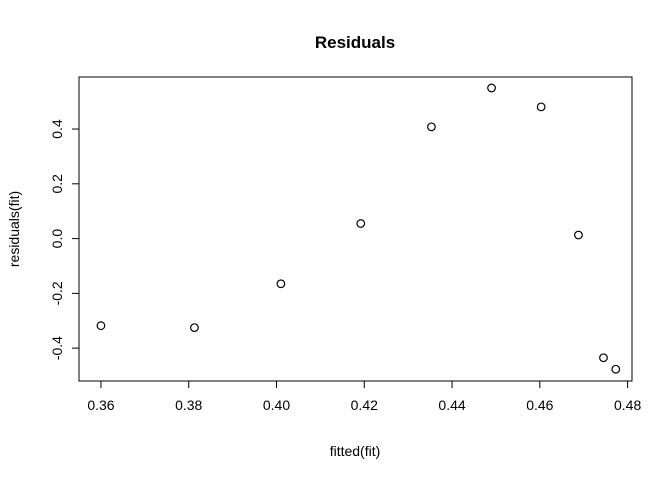 This screenshot has height=480, width=672. What do you see at coordinates (57, 184) in the screenshot?
I see `y-tick-label-3: 0.2` at bounding box center [57, 184].